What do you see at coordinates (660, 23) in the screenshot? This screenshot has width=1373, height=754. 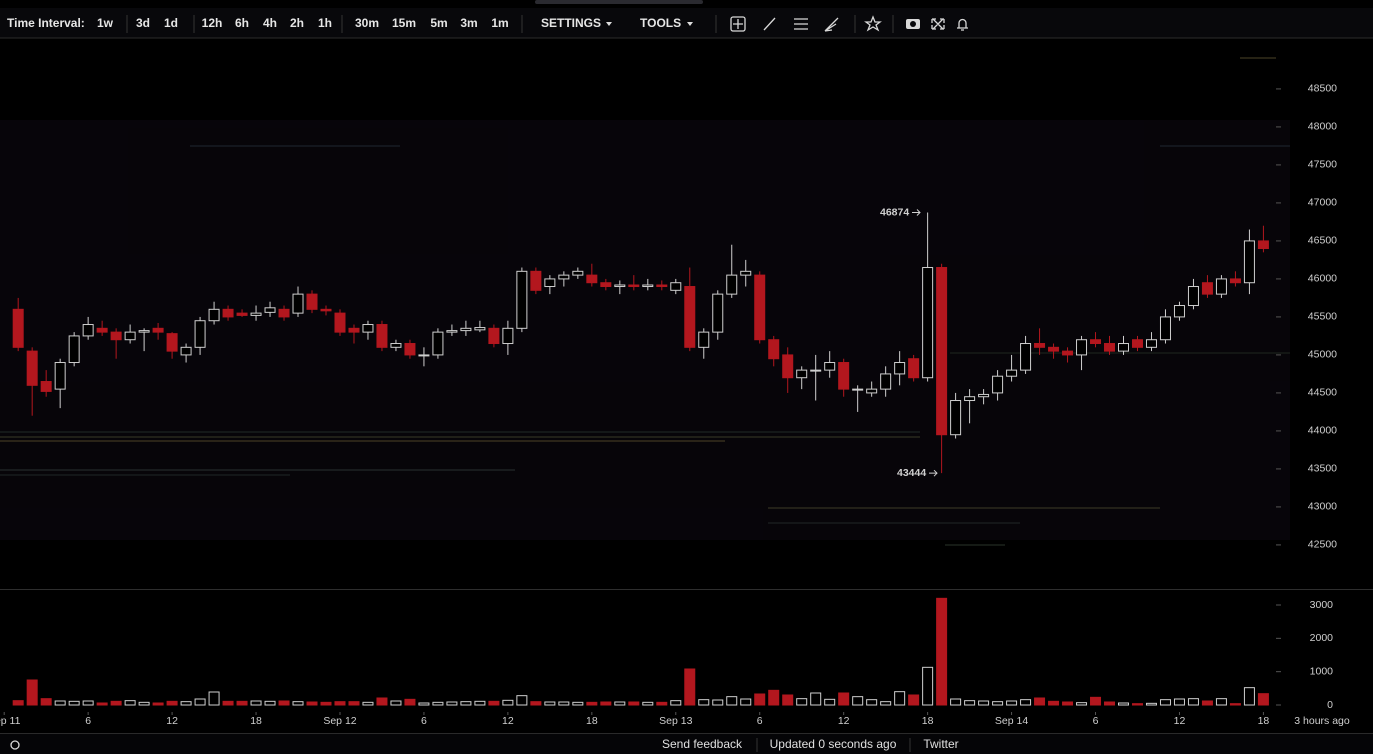 I see `menu: TOOLS` at bounding box center [660, 23].